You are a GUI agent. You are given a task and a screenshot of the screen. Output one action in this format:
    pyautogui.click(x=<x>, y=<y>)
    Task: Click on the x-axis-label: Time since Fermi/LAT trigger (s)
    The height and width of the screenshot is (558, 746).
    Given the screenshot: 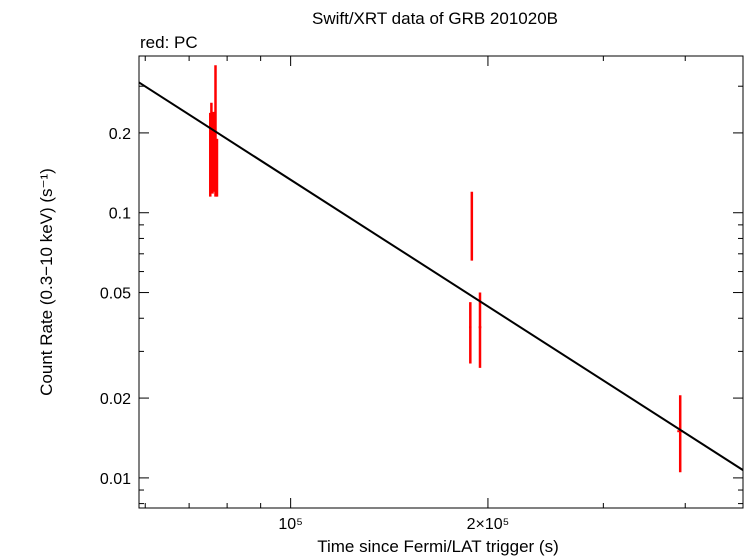 What is the action you would take?
    pyautogui.click(x=438, y=546)
    